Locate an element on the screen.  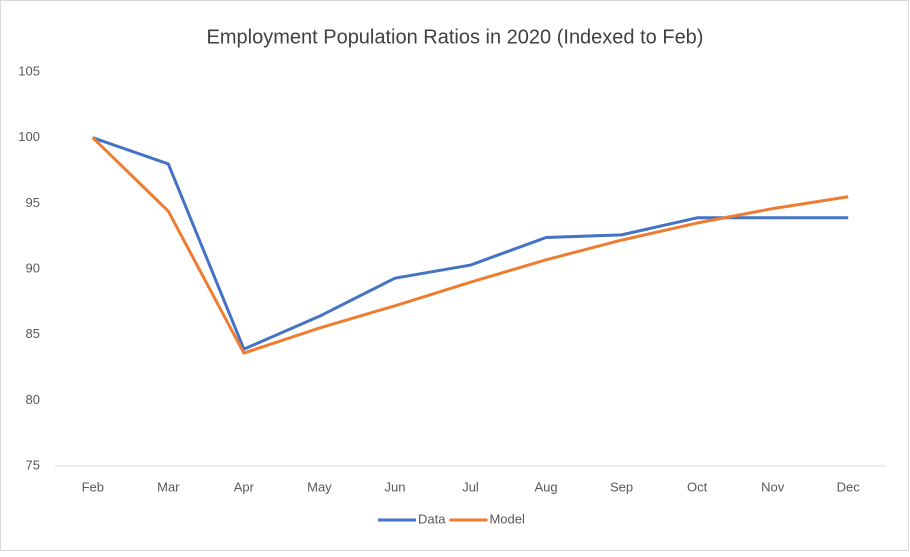
x-tick-label: Apr is located at coordinates (244, 486).